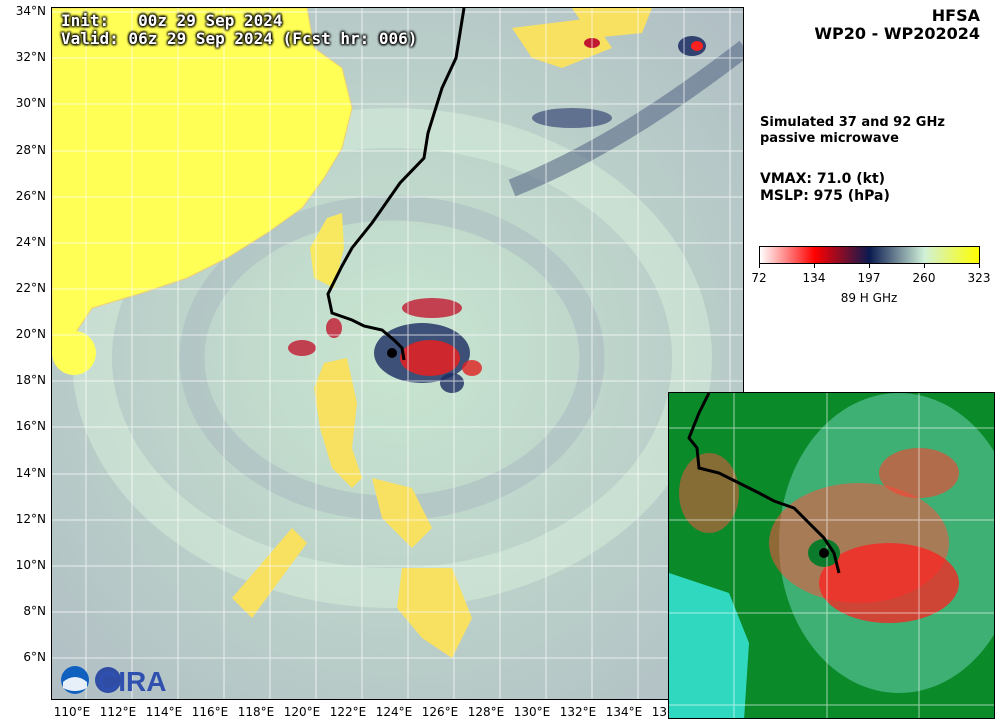 This screenshot has height=722, width=1000. What do you see at coordinates (239, 38) in the screenshot?
I see `valid-time-label: Valid: 06z 29 Sep 2024 (Fcst hr: 006)` at bounding box center [239, 38].